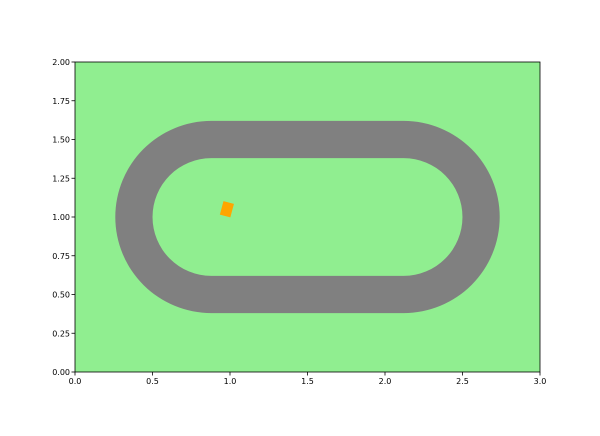 The height and width of the screenshot is (436, 600). I want to click on y-tick-label: 2.00, so click(61, 62).